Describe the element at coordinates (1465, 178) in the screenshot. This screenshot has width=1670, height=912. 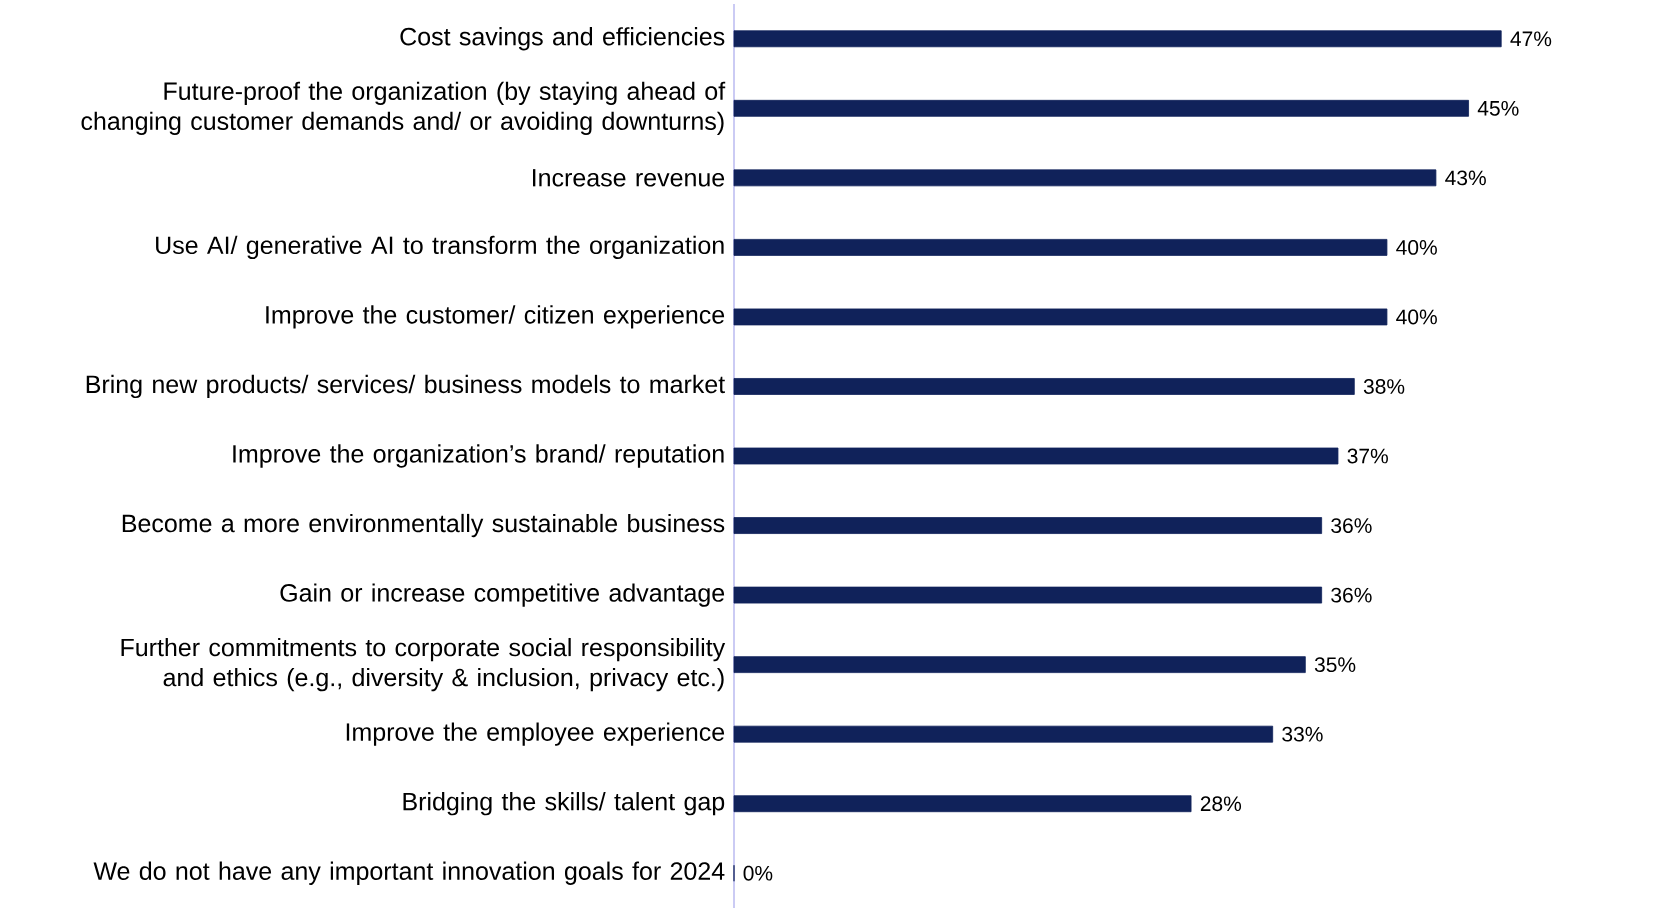
I see `data-label: 43%` at that location.